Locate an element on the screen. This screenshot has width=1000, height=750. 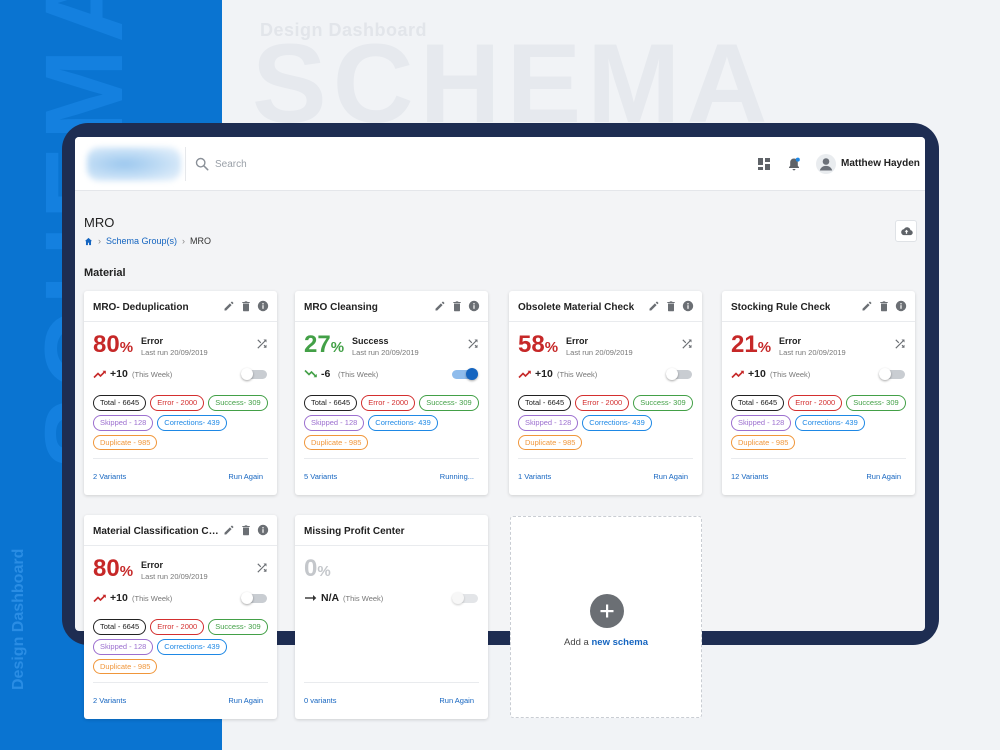
status-label: Error is located at coordinates (152, 341).